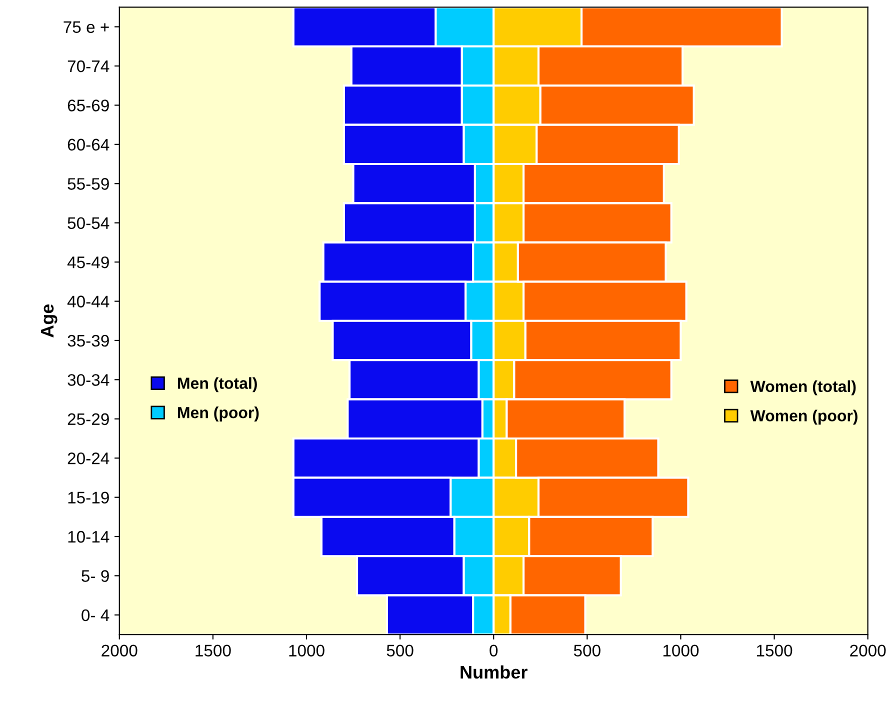  Describe the element at coordinates (494, 672) in the screenshot. I see `x-axis-title: Number` at that location.